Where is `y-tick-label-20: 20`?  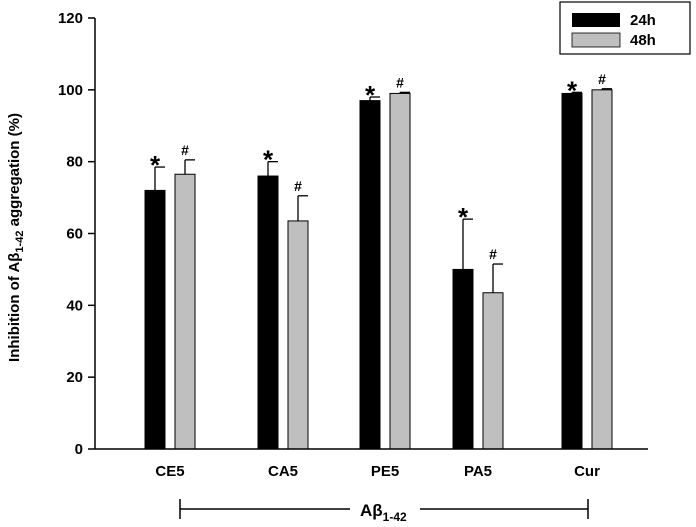 y-tick-label-20: 20 is located at coordinates (74, 377).